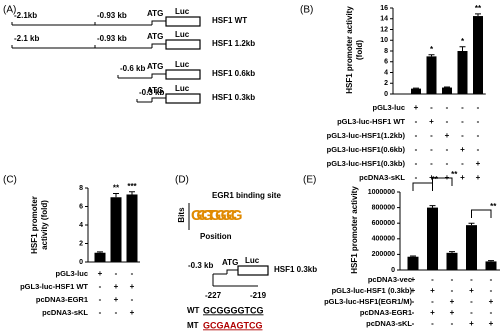 This screenshot has width=500, height=334. I want to click on mt-label: MT, so click(193, 325).